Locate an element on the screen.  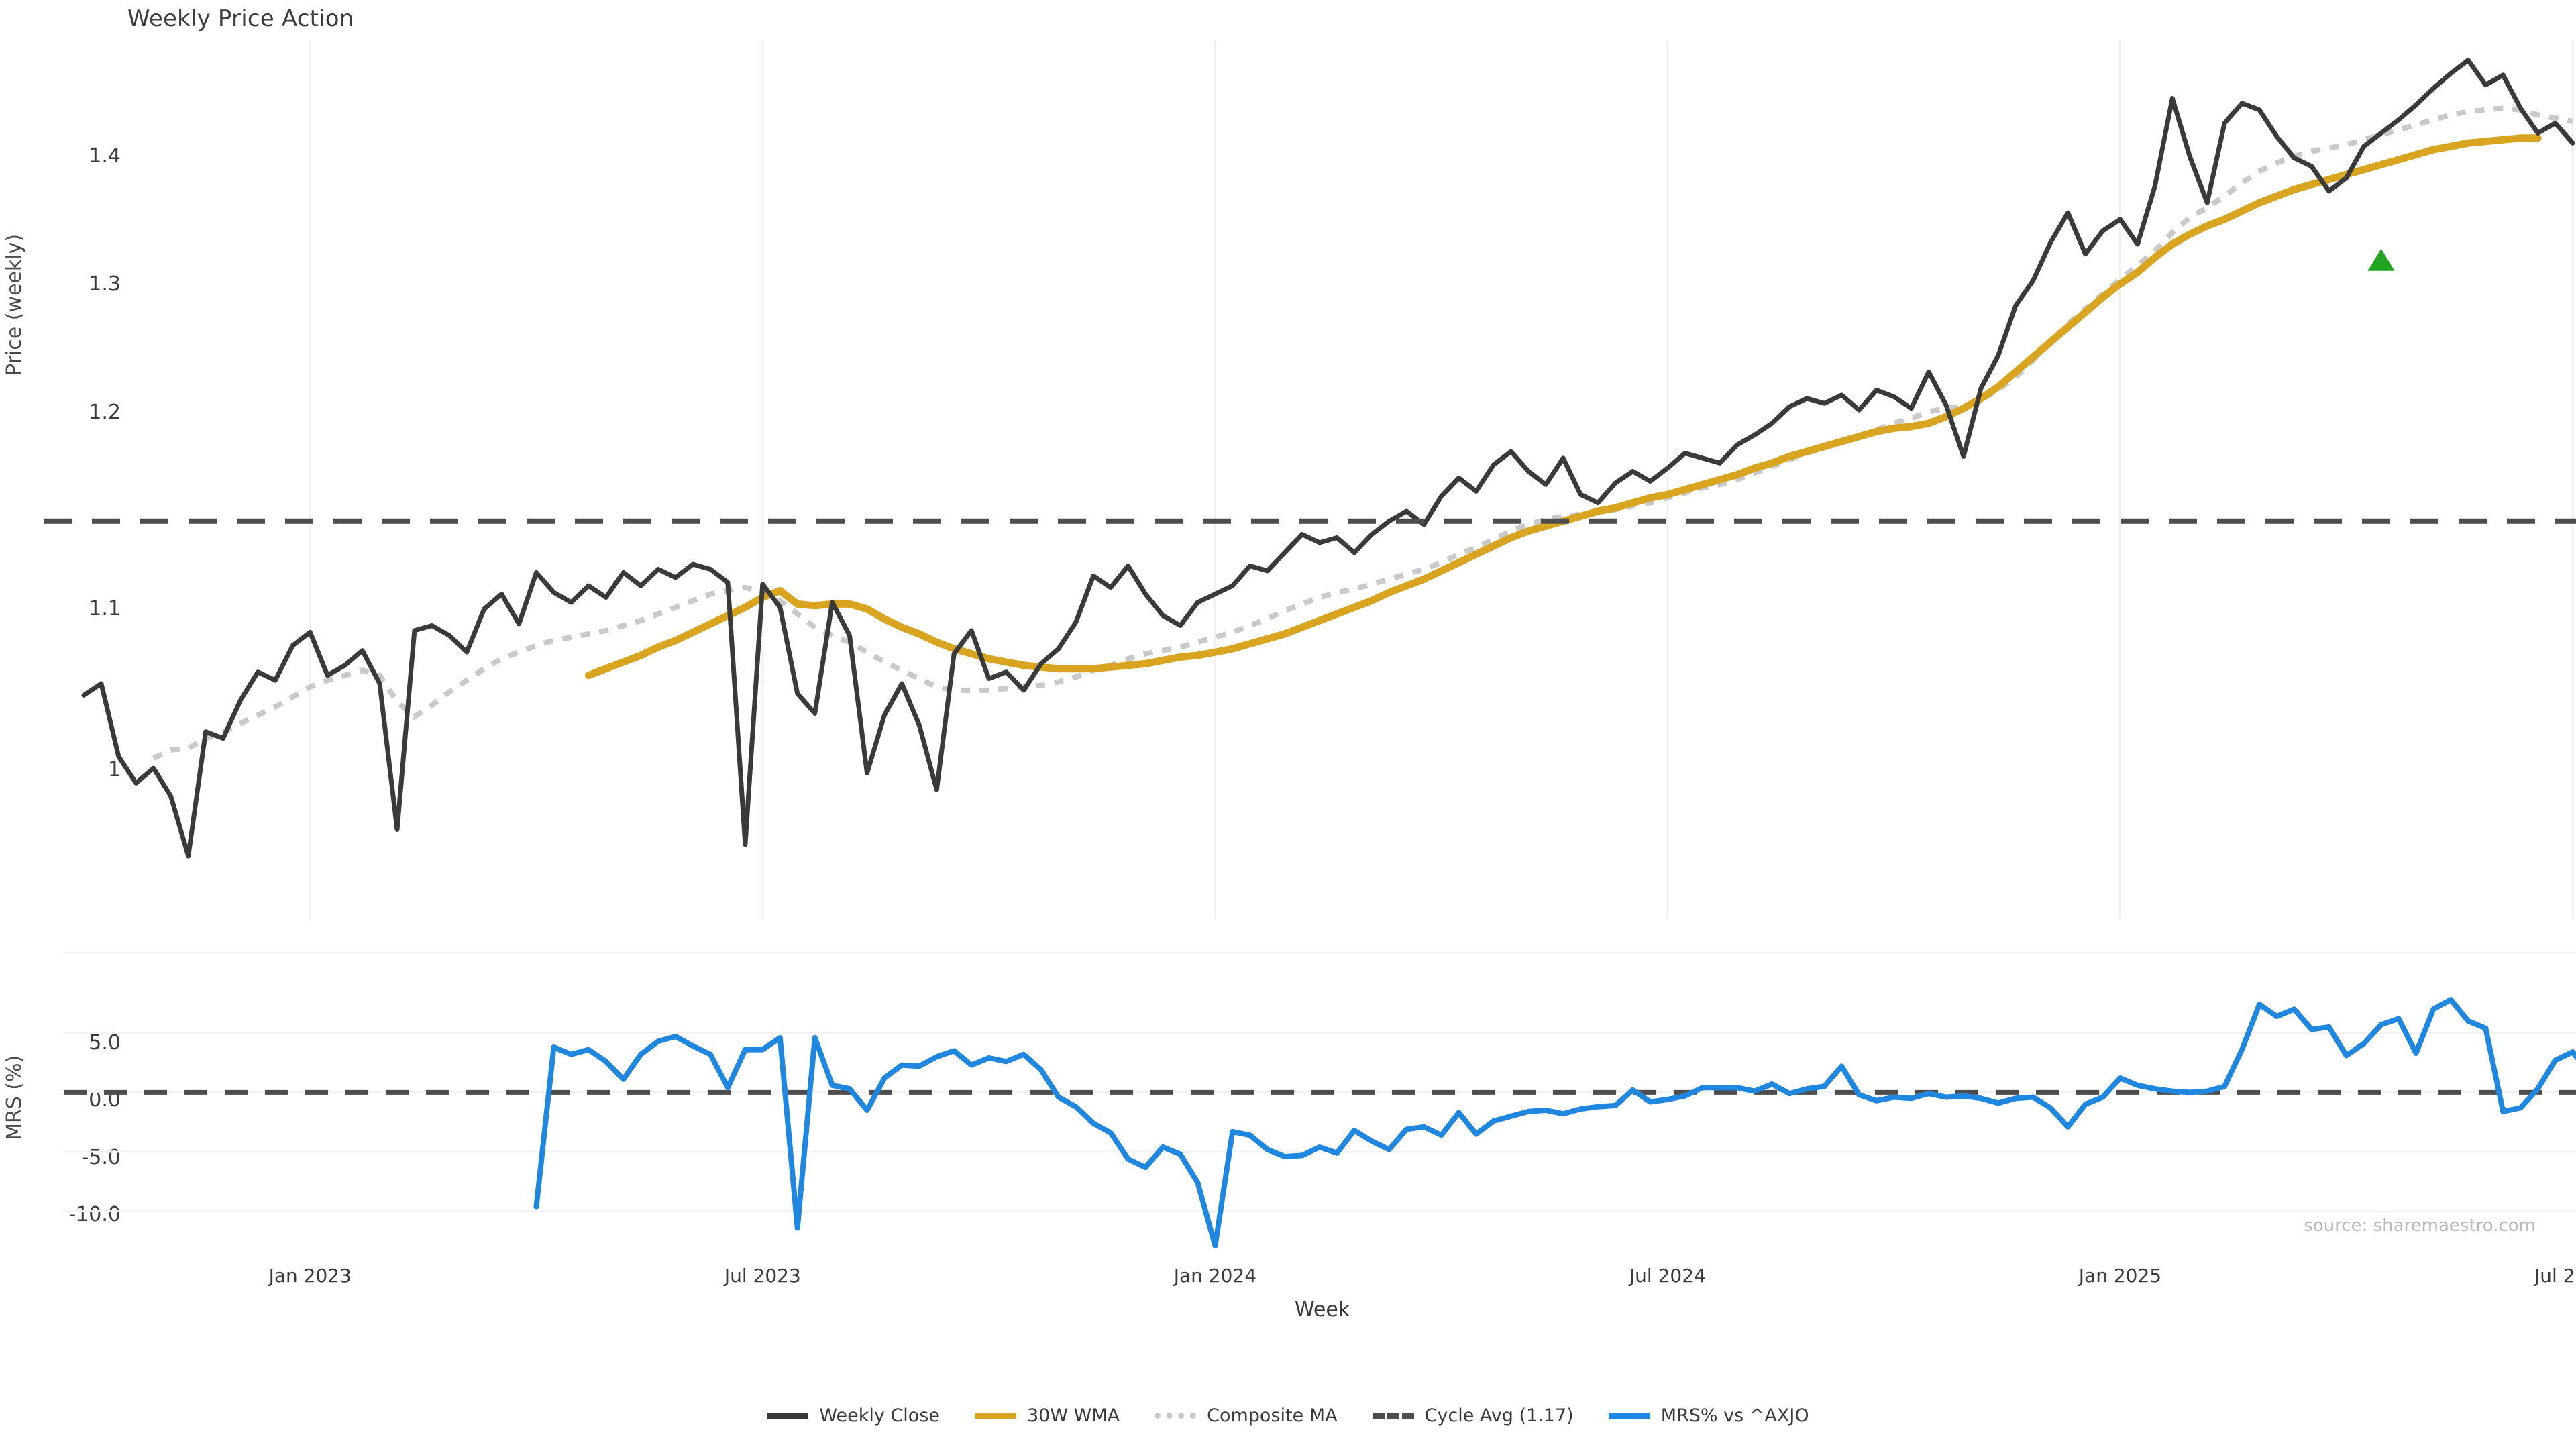
legend-item-mrs: MRS% vs ^AXJO is located at coordinates (1708, 1415).